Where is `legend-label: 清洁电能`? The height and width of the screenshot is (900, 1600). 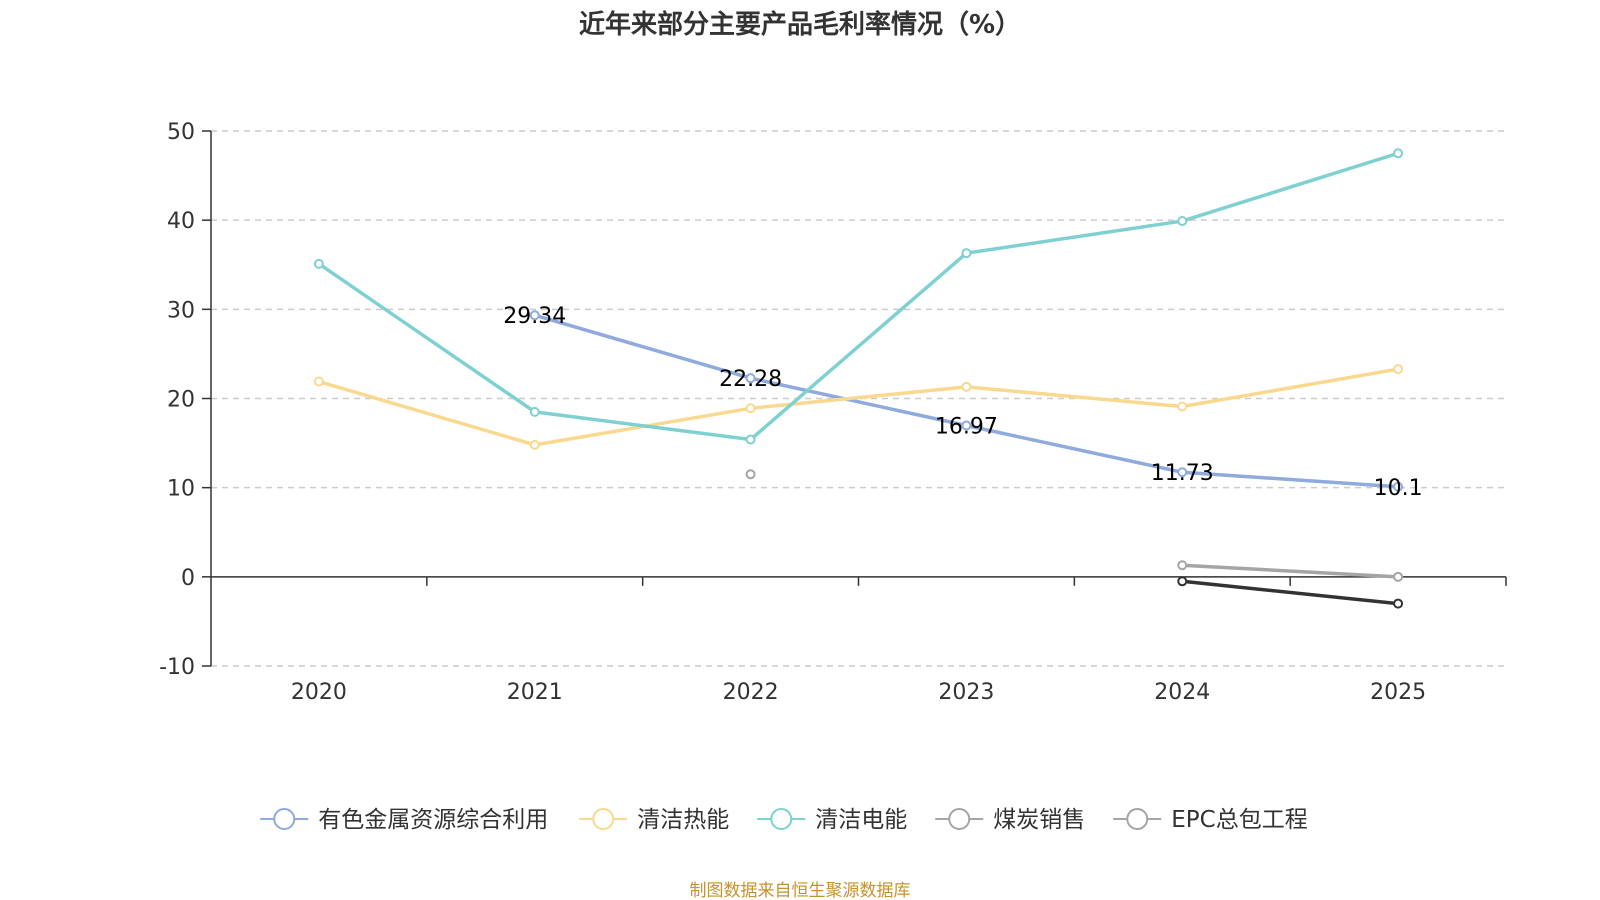 legend-label: 清洁电能 is located at coordinates (861, 820).